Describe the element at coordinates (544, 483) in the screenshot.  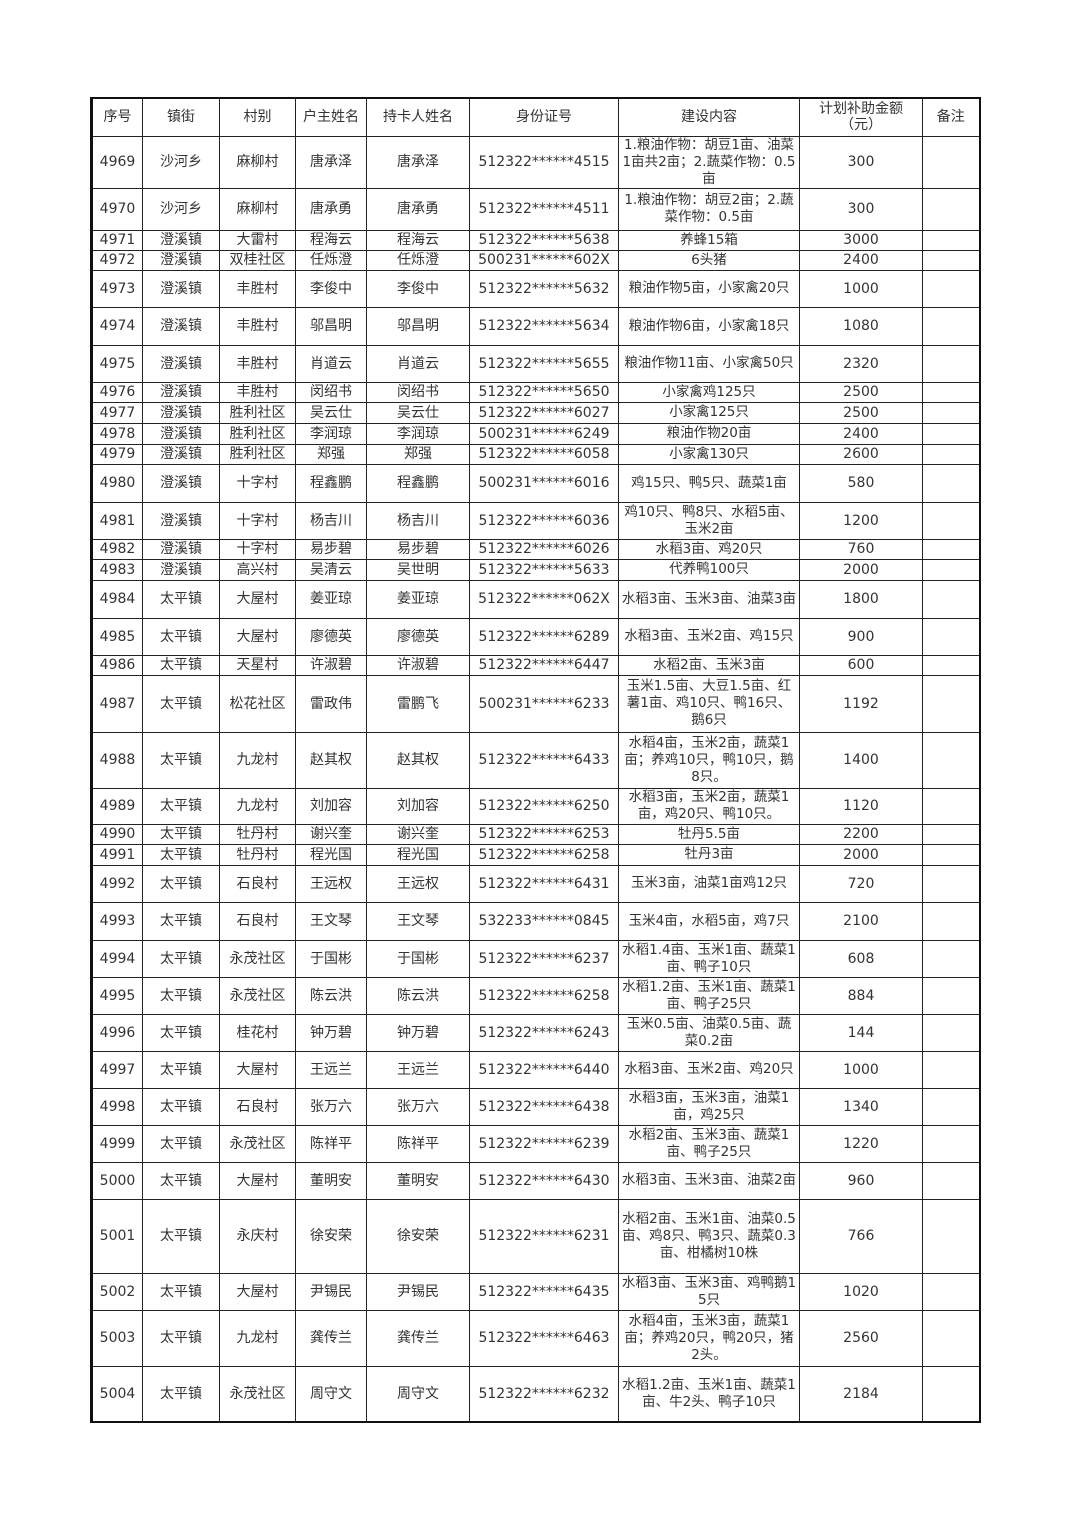
I see `cell-id-number: 500231******6016` at that location.